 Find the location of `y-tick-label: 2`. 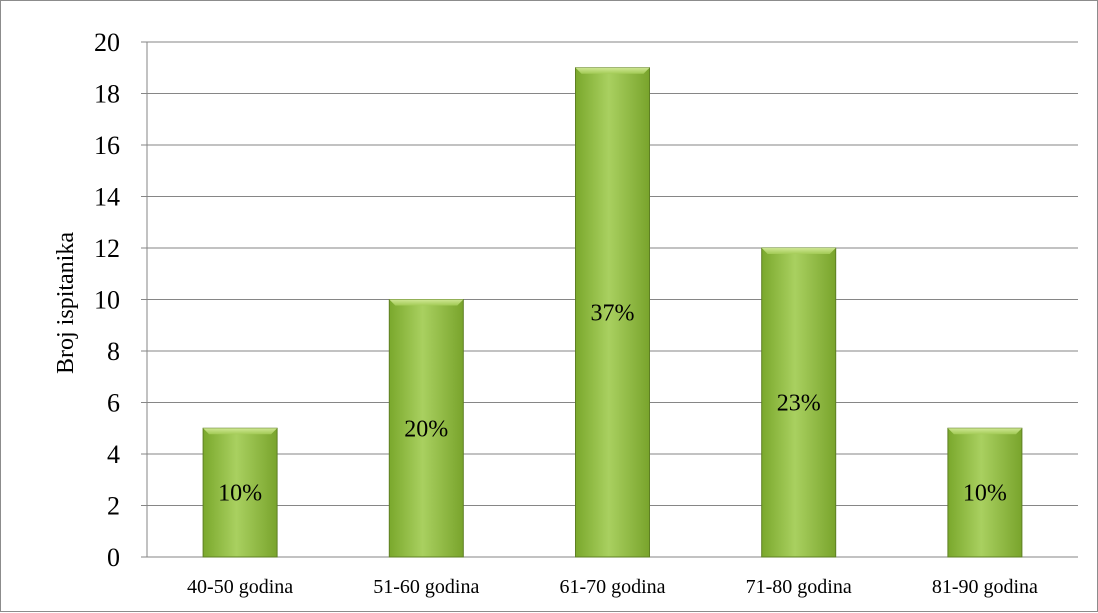

y-tick-label: 2 is located at coordinates (113, 506).